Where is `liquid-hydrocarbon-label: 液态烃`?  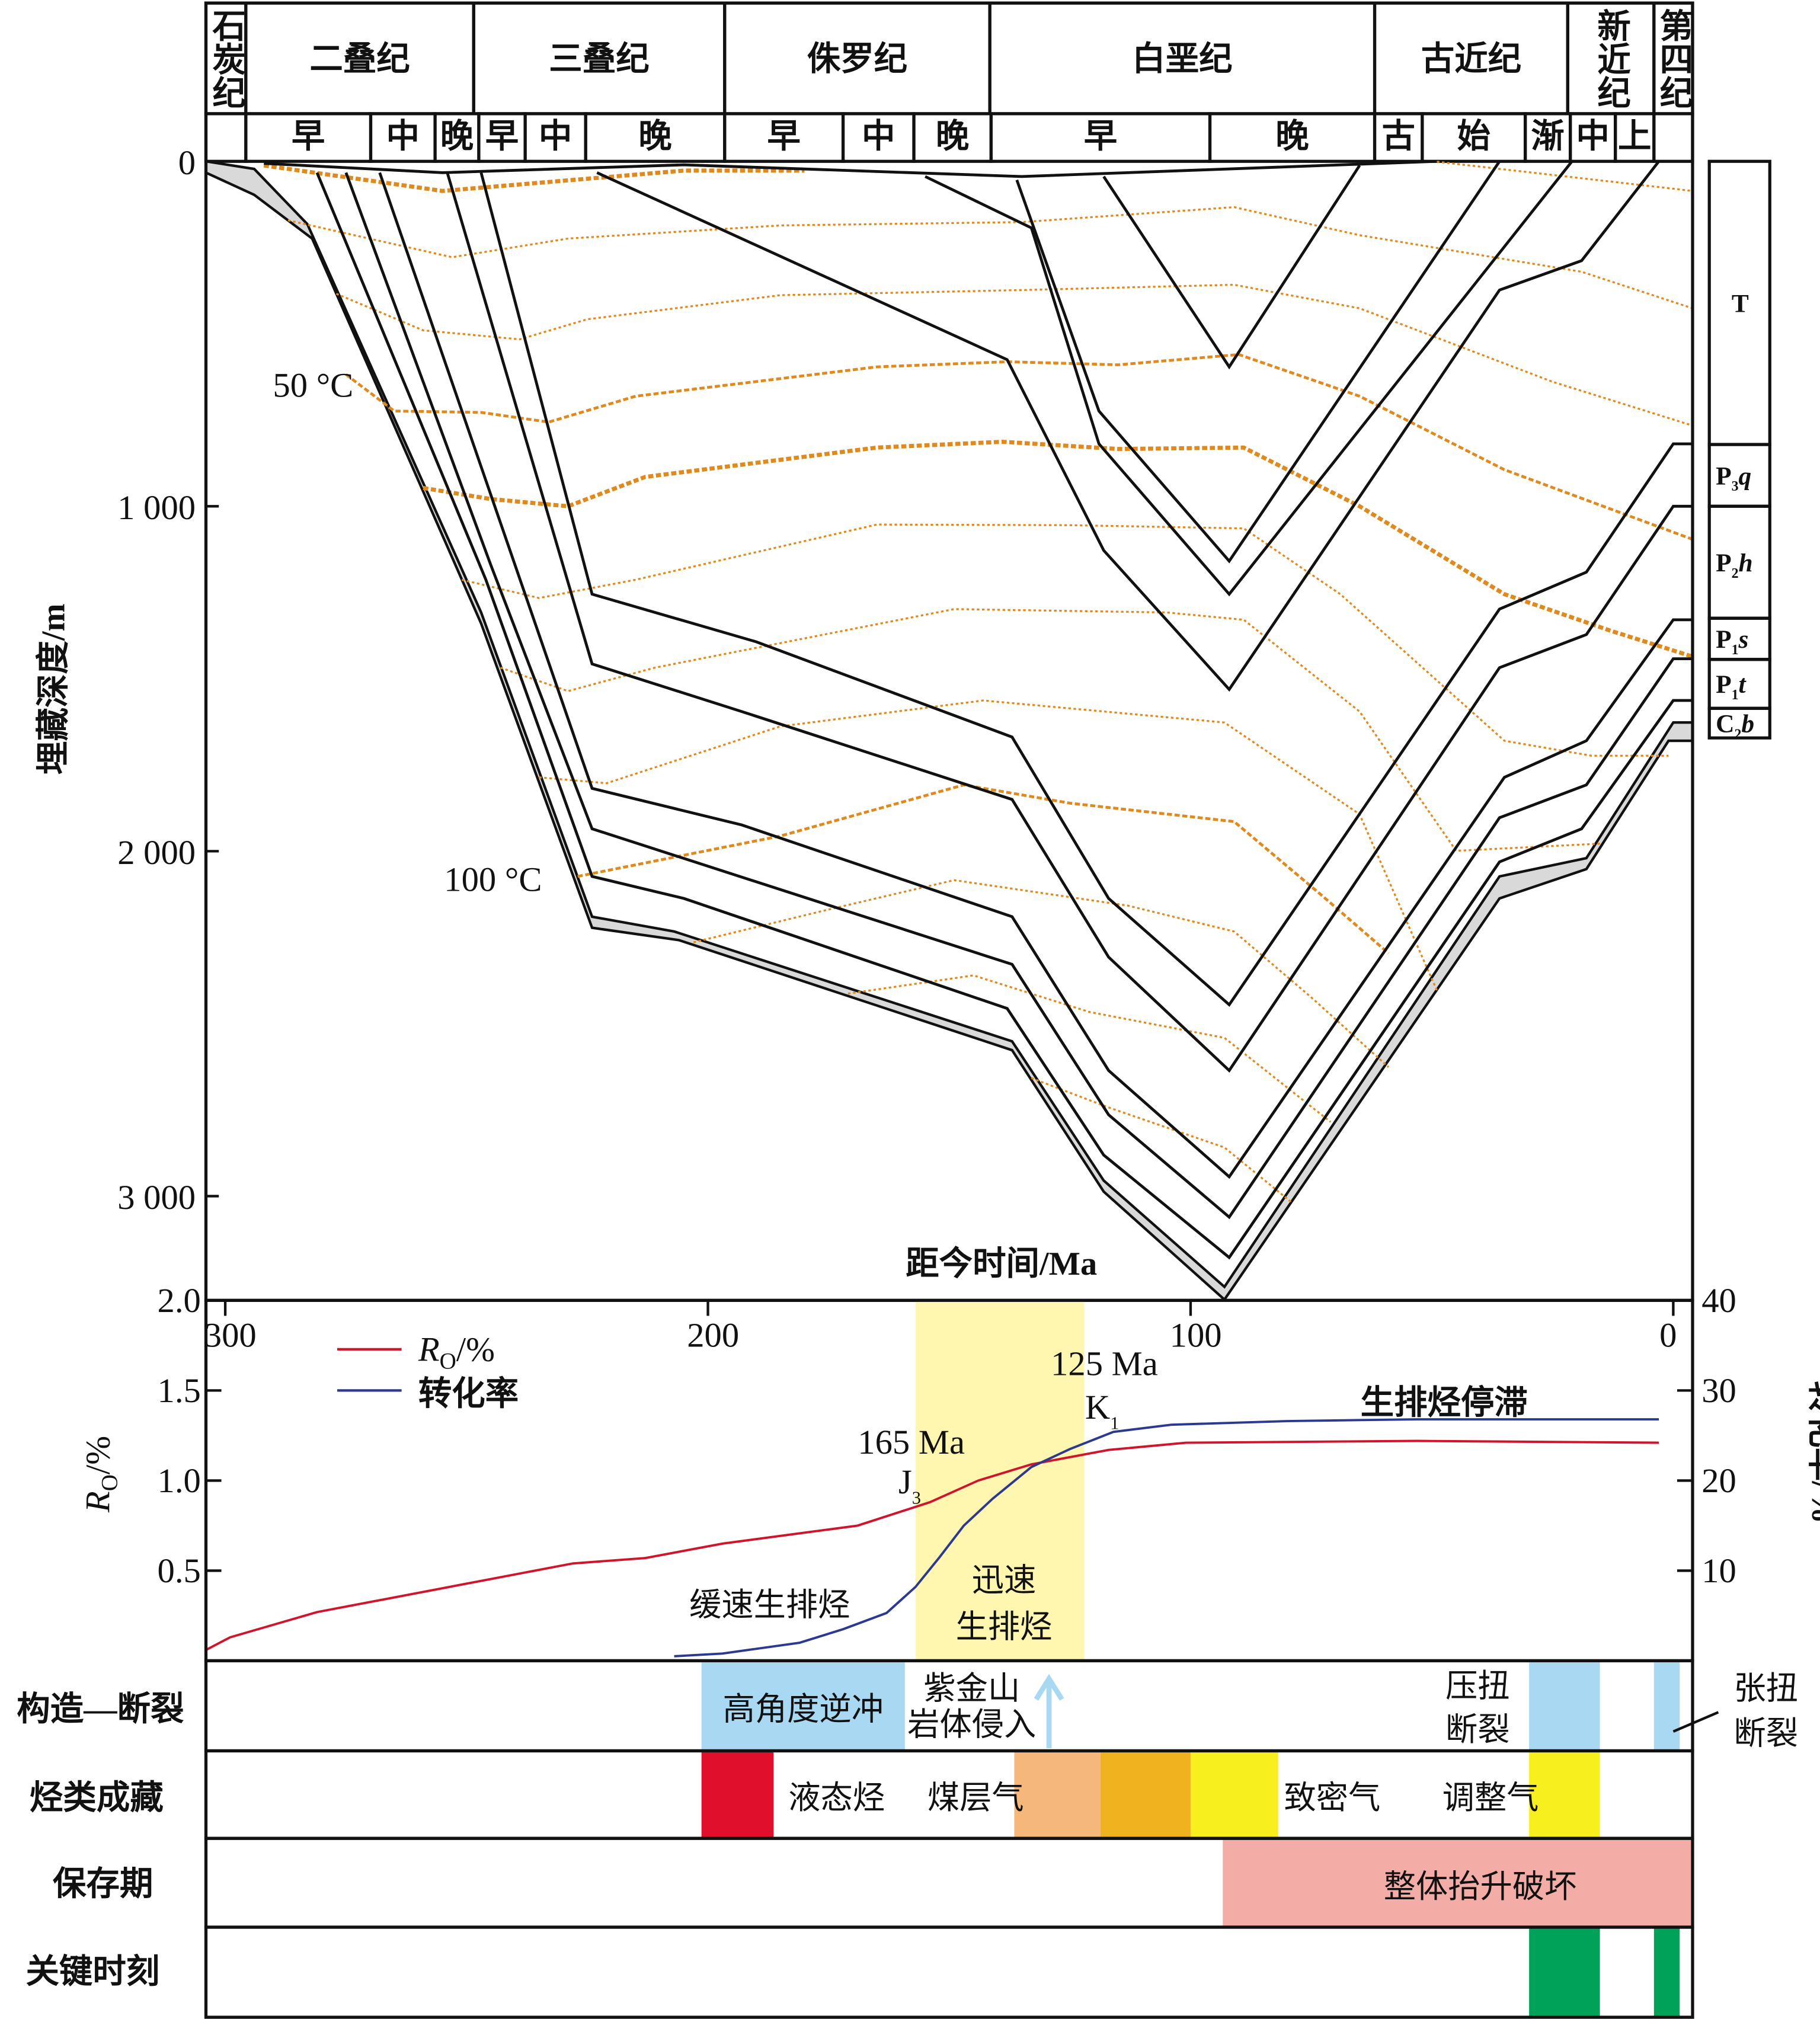 liquid-hydrocarbon-label: 液态烃 is located at coordinates (836, 1798).